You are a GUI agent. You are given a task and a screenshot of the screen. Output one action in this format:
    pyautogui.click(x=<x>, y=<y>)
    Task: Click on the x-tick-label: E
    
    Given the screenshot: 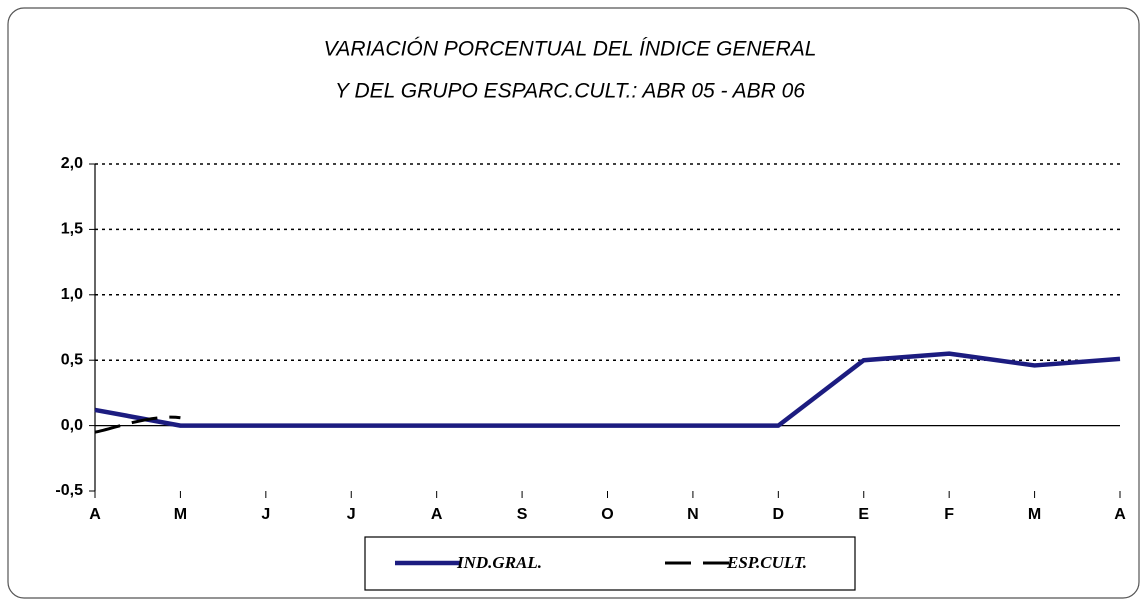 What is the action you would take?
    pyautogui.click(x=863, y=514)
    